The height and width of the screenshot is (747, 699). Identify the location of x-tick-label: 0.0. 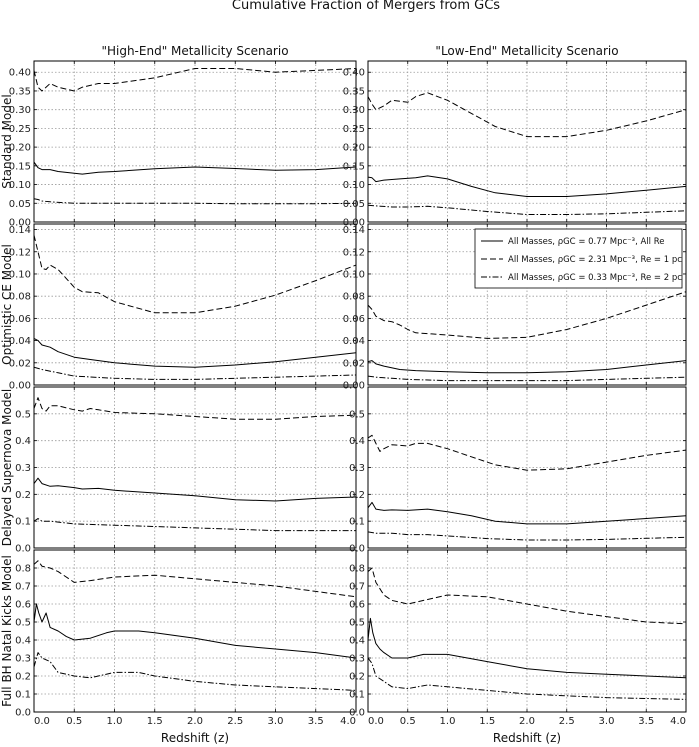
(376, 721).